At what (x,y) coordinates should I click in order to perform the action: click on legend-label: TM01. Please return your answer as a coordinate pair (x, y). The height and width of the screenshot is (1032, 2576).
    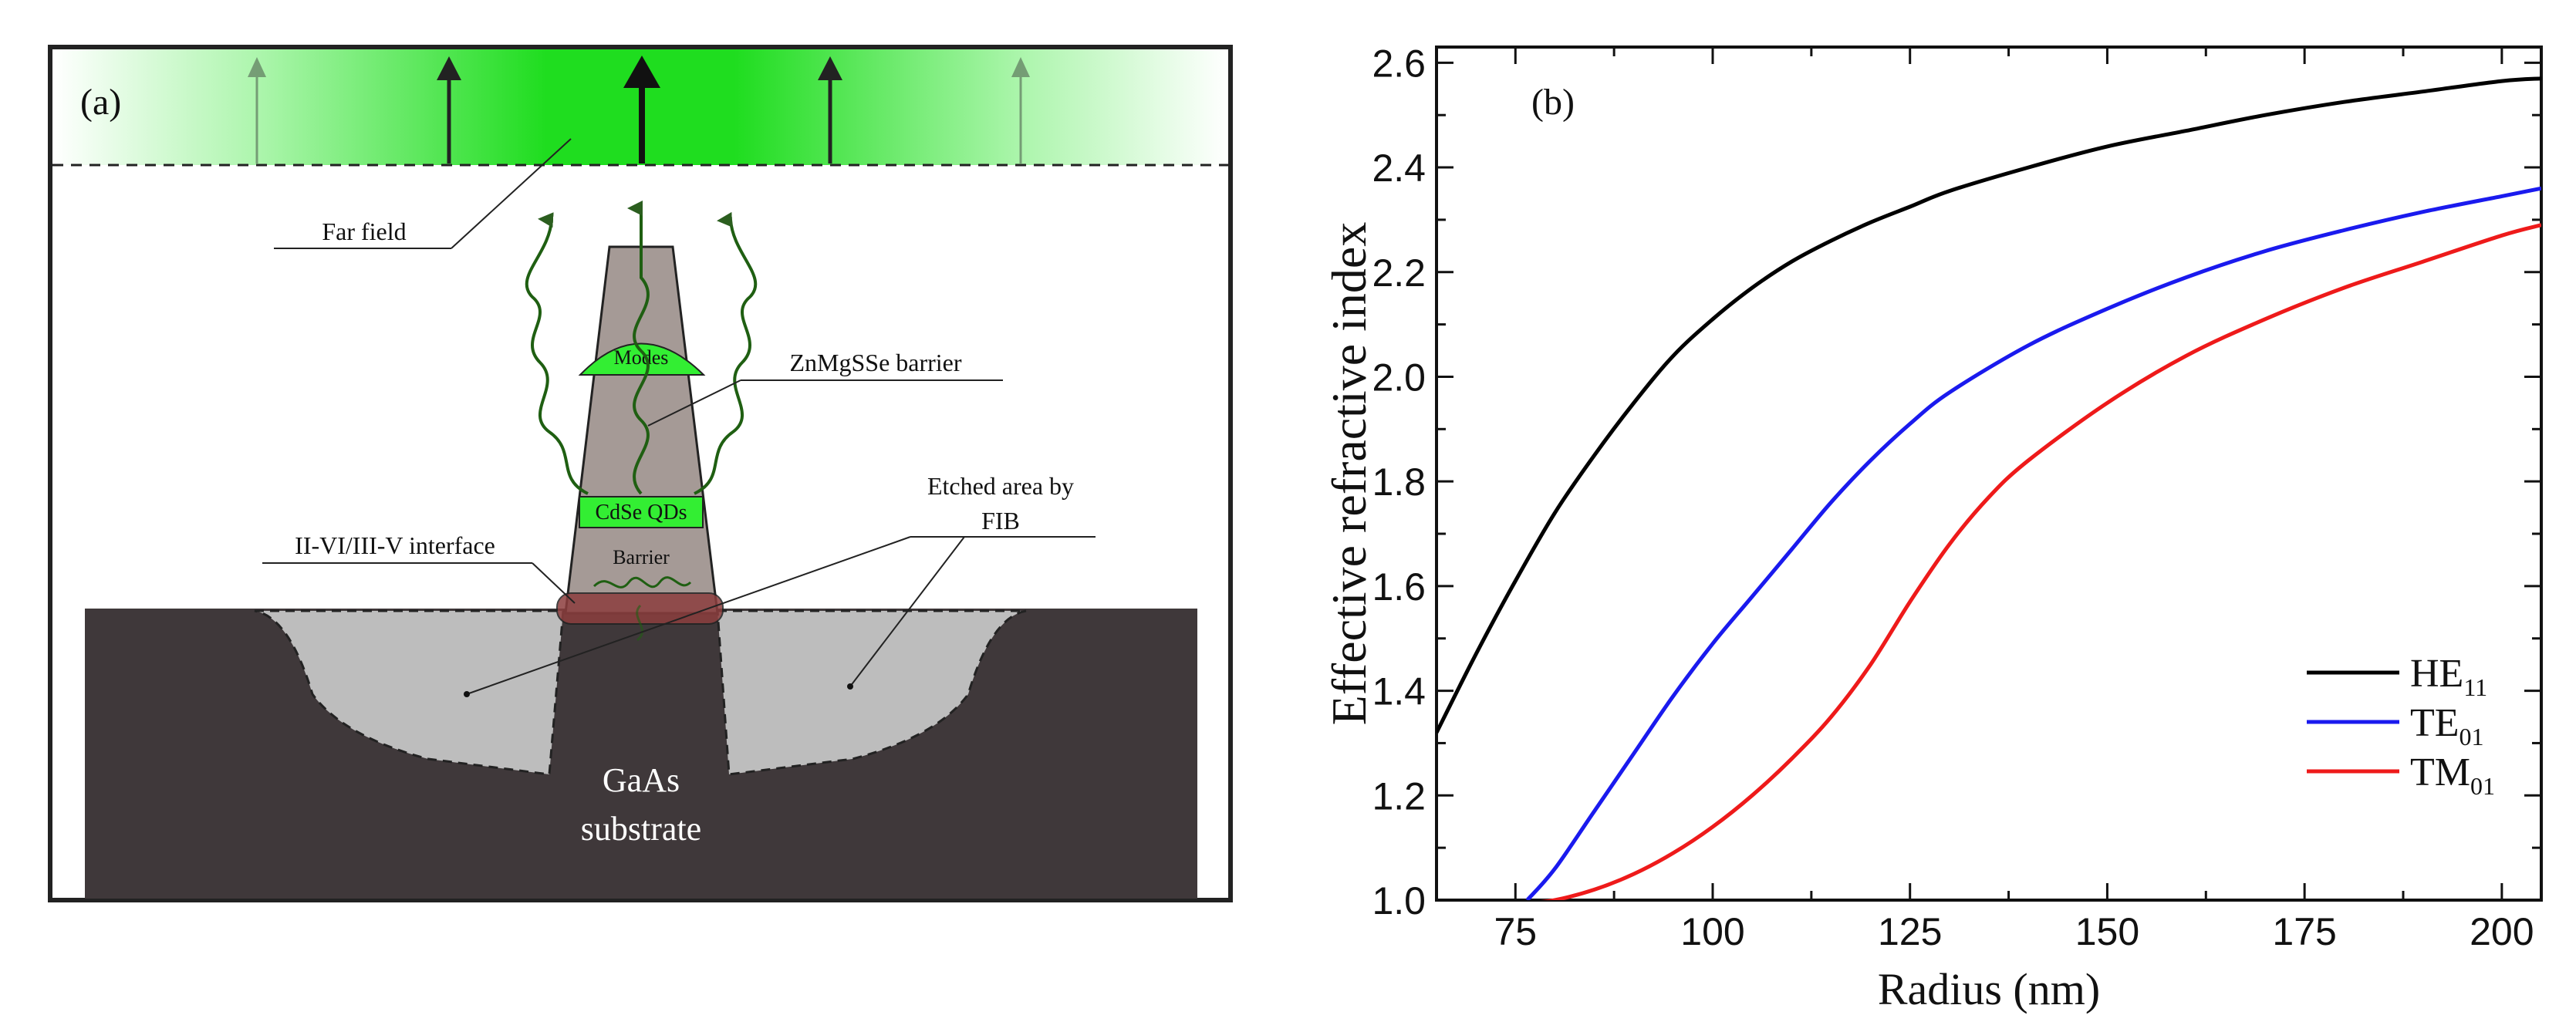
    Looking at the image, I should click on (2452, 775).